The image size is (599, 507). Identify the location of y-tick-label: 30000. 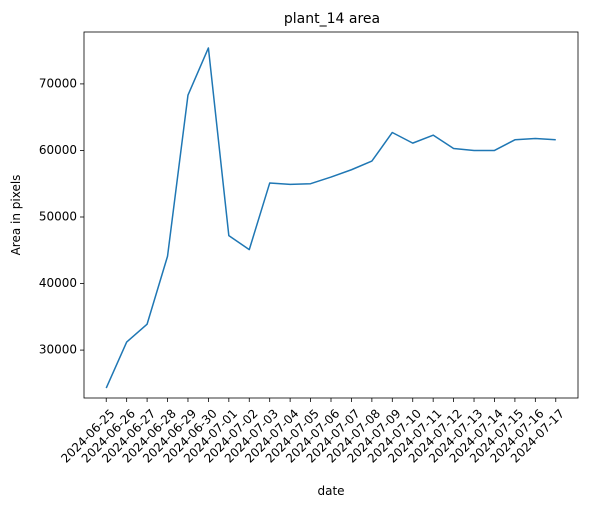
(58, 350).